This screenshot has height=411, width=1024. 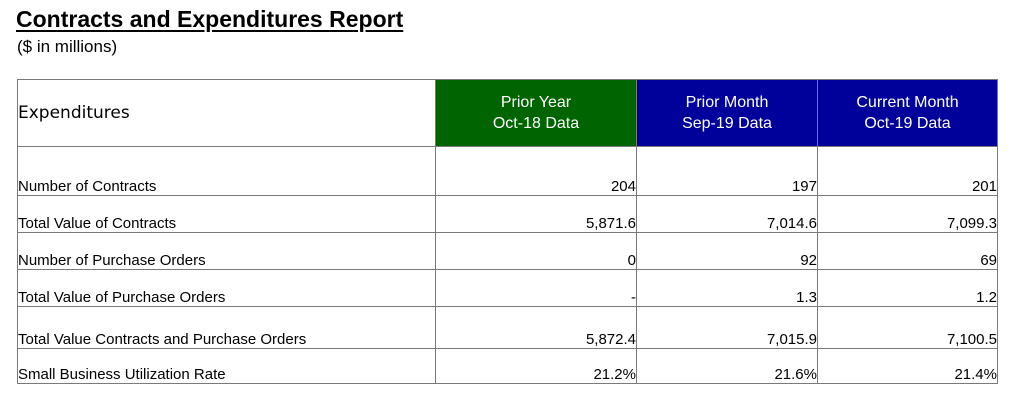 I want to click on value-prior-month: 1.3, so click(x=727, y=288).